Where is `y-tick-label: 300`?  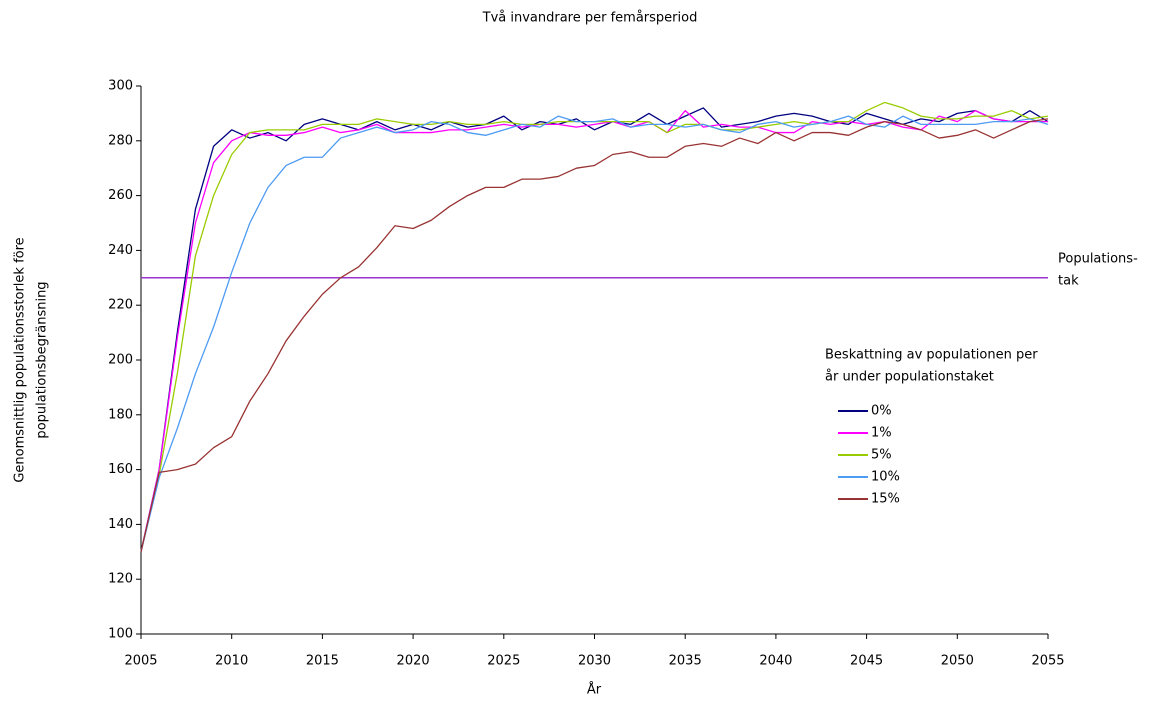 y-tick-label: 300 is located at coordinates (120, 86).